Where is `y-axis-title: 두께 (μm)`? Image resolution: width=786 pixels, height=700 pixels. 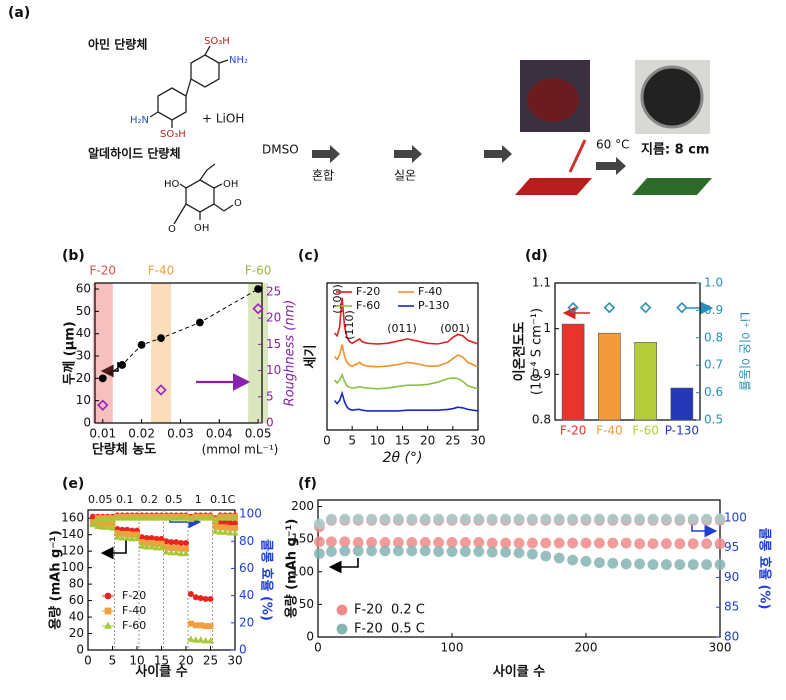
y-axis-title: 두께 (μm) is located at coordinates (70, 352).